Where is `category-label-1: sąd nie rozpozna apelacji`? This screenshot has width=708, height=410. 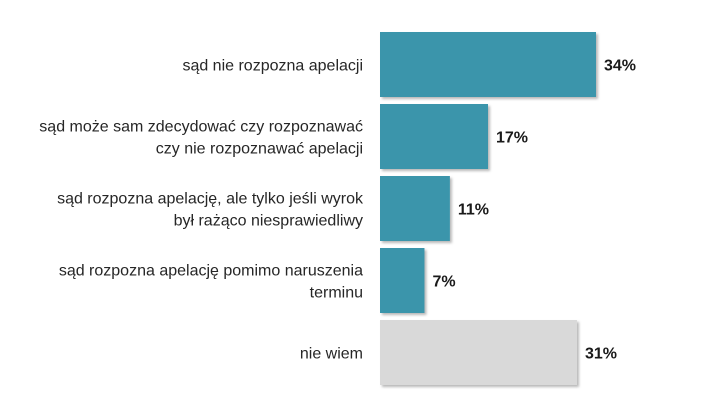
category-label-1: sąd nie rozpozna apelacji is located at coordinates (272, 66).